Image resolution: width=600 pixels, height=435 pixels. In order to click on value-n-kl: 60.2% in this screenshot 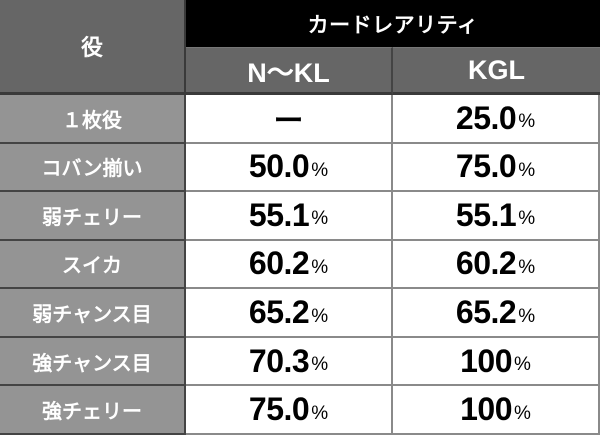, I will do `click(289, 265)`.